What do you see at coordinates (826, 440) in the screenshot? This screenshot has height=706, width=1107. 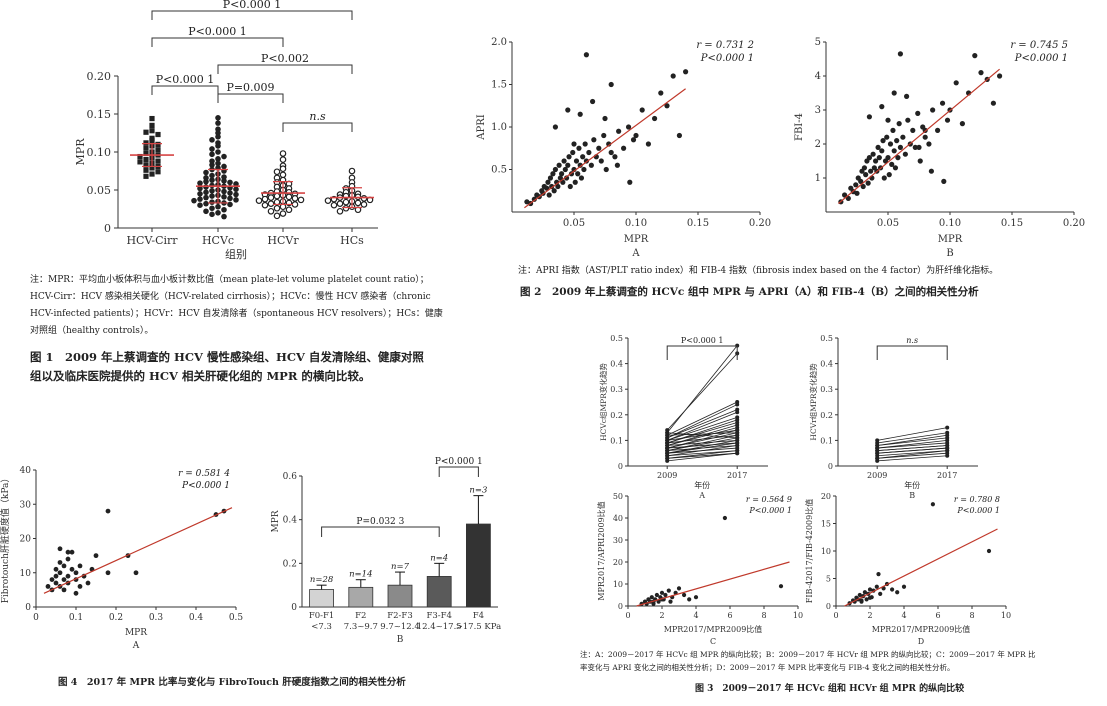 I see `y-tick-label: 0.1` at bounding box center [826, 440].